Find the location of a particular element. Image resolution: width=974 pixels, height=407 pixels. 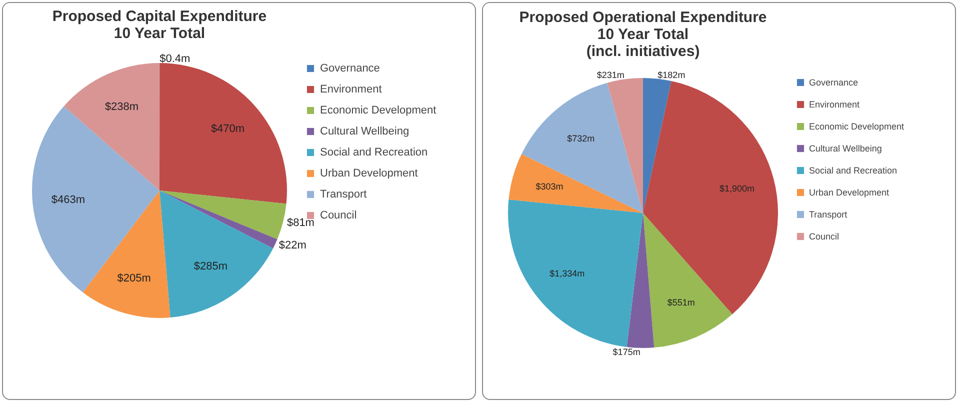

data-label: $1,900m is located at coordinates (737, 188).